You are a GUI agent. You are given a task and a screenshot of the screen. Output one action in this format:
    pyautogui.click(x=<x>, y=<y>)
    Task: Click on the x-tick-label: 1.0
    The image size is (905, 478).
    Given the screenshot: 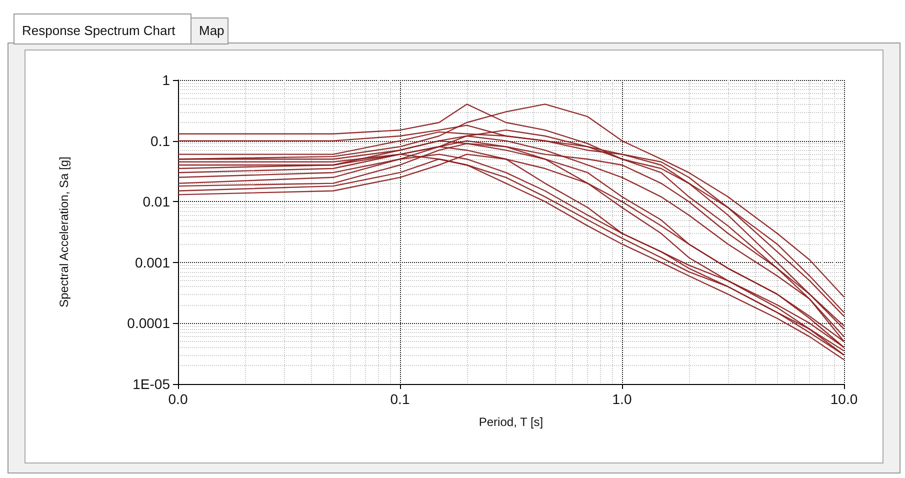 What is the action you would take?
    pyautogui.click(x=622, y=399)
    